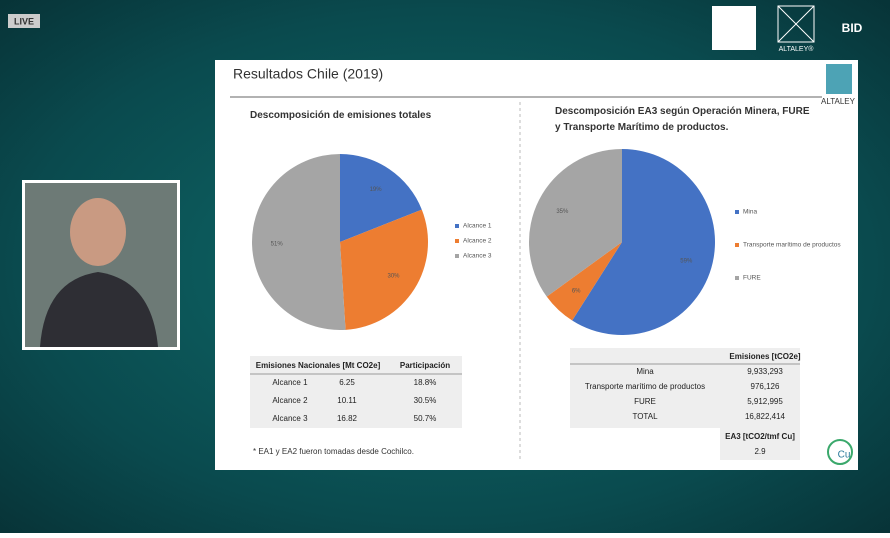 The image size is (890, 538). Describe the element at coordinates (752, 278) in the screenshot. I see `legend-label: FURE` at that location.